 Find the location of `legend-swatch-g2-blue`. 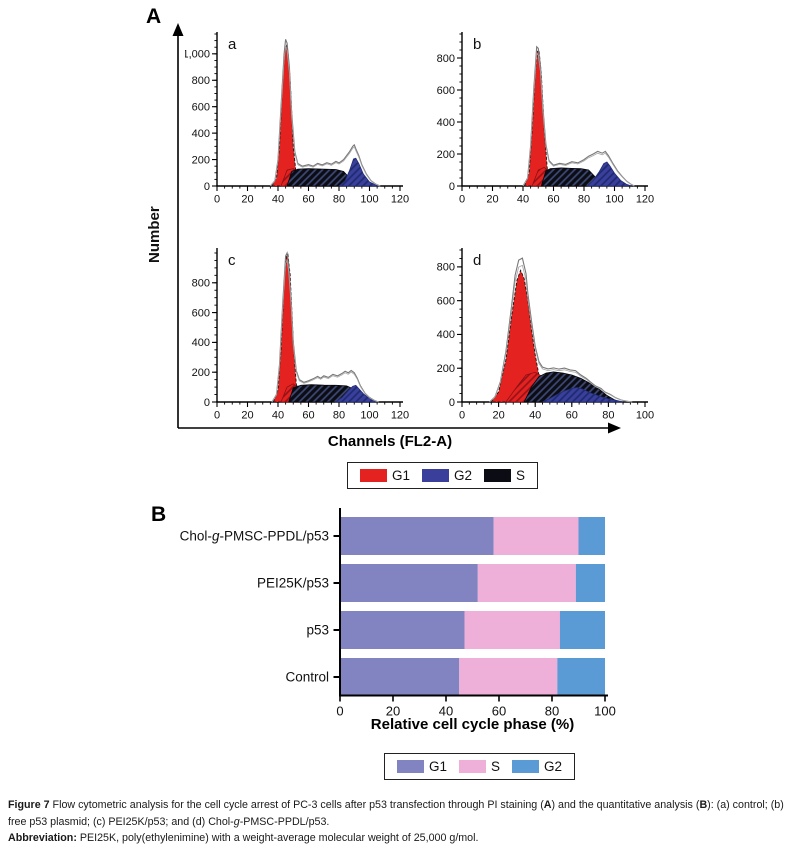

legend-swatch-g2-blue is located at coordinates (436, 475).